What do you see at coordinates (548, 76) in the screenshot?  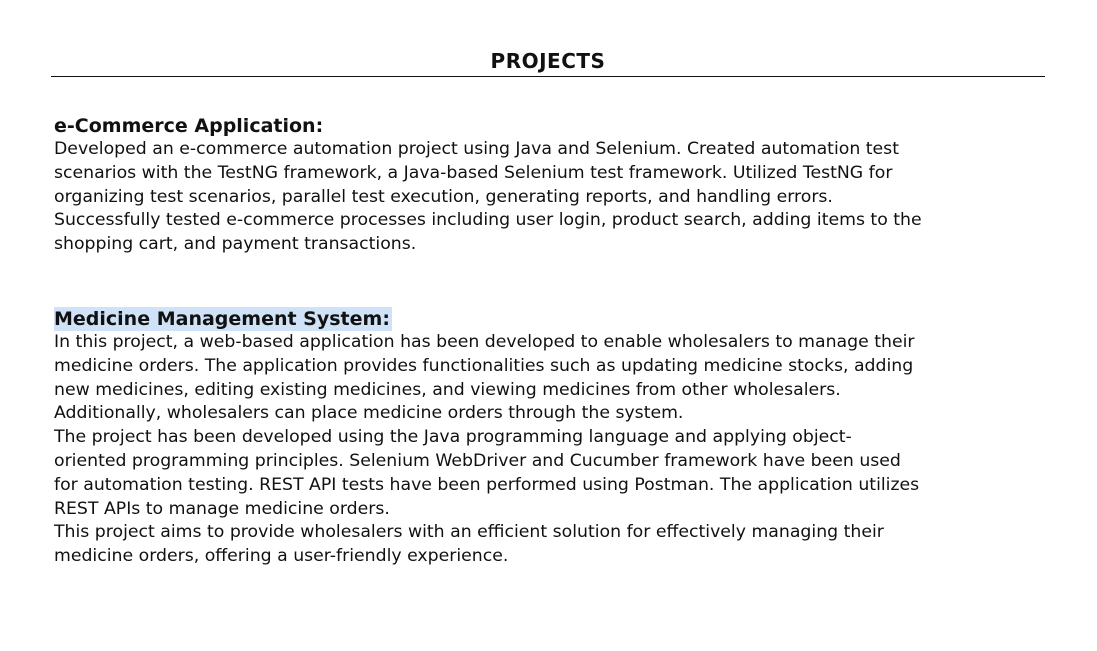 I see `heading-divider` at bounding box center [548, 76].